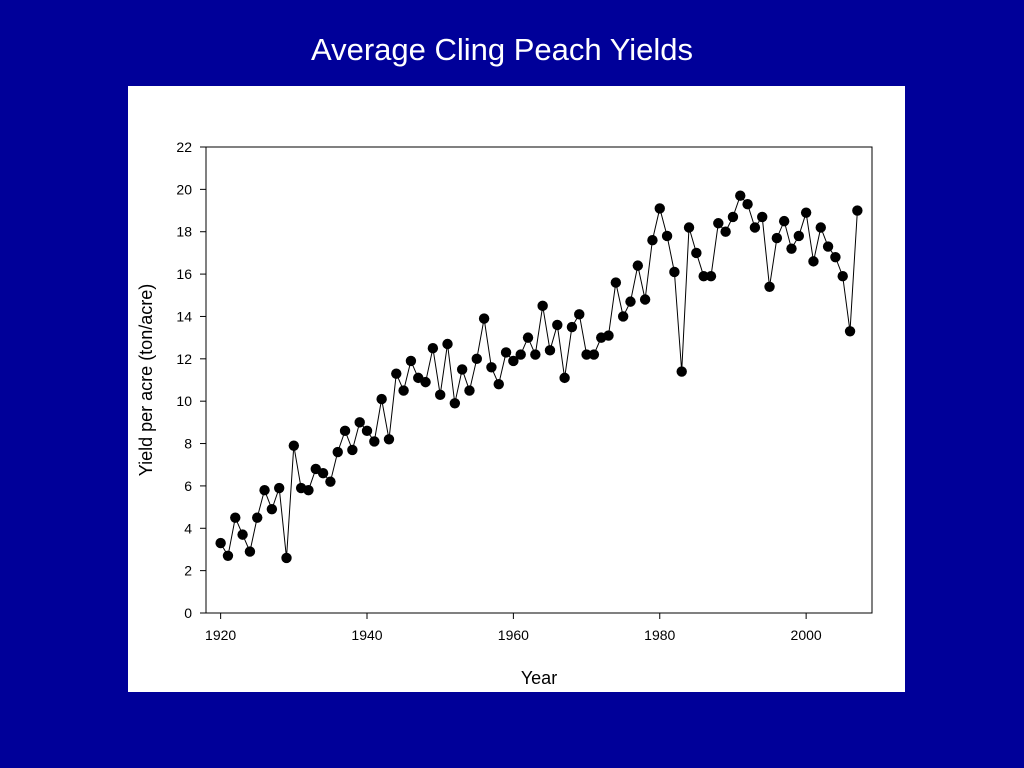 This screenshot has height=768, width=1024. Describe the element at coordinates (184, 232) in the screenshot. I see `y-tick-label: 18` at that location.